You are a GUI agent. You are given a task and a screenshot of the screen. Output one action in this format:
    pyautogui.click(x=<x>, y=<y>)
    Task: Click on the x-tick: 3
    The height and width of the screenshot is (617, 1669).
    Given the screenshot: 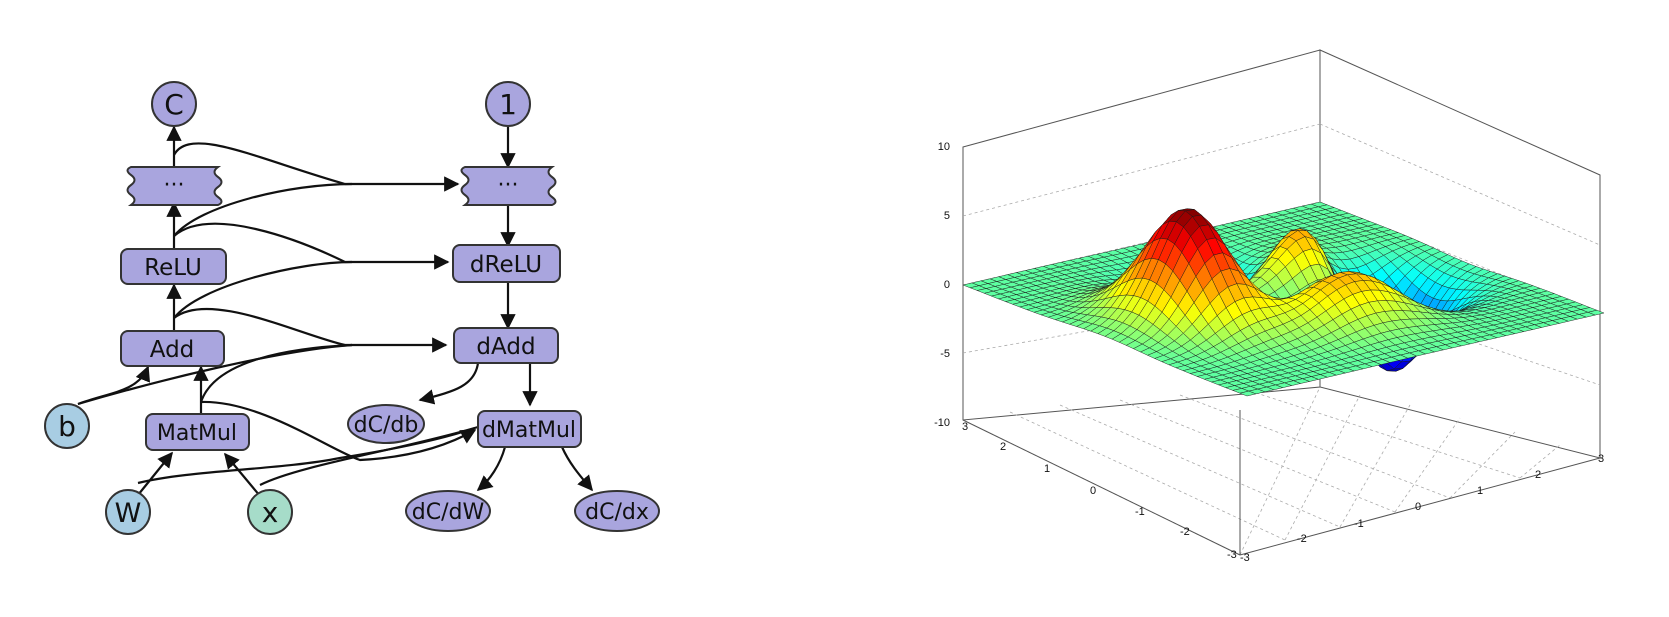 What is the action you would take?
    pyautogui.click(x=1601, y=459)
    